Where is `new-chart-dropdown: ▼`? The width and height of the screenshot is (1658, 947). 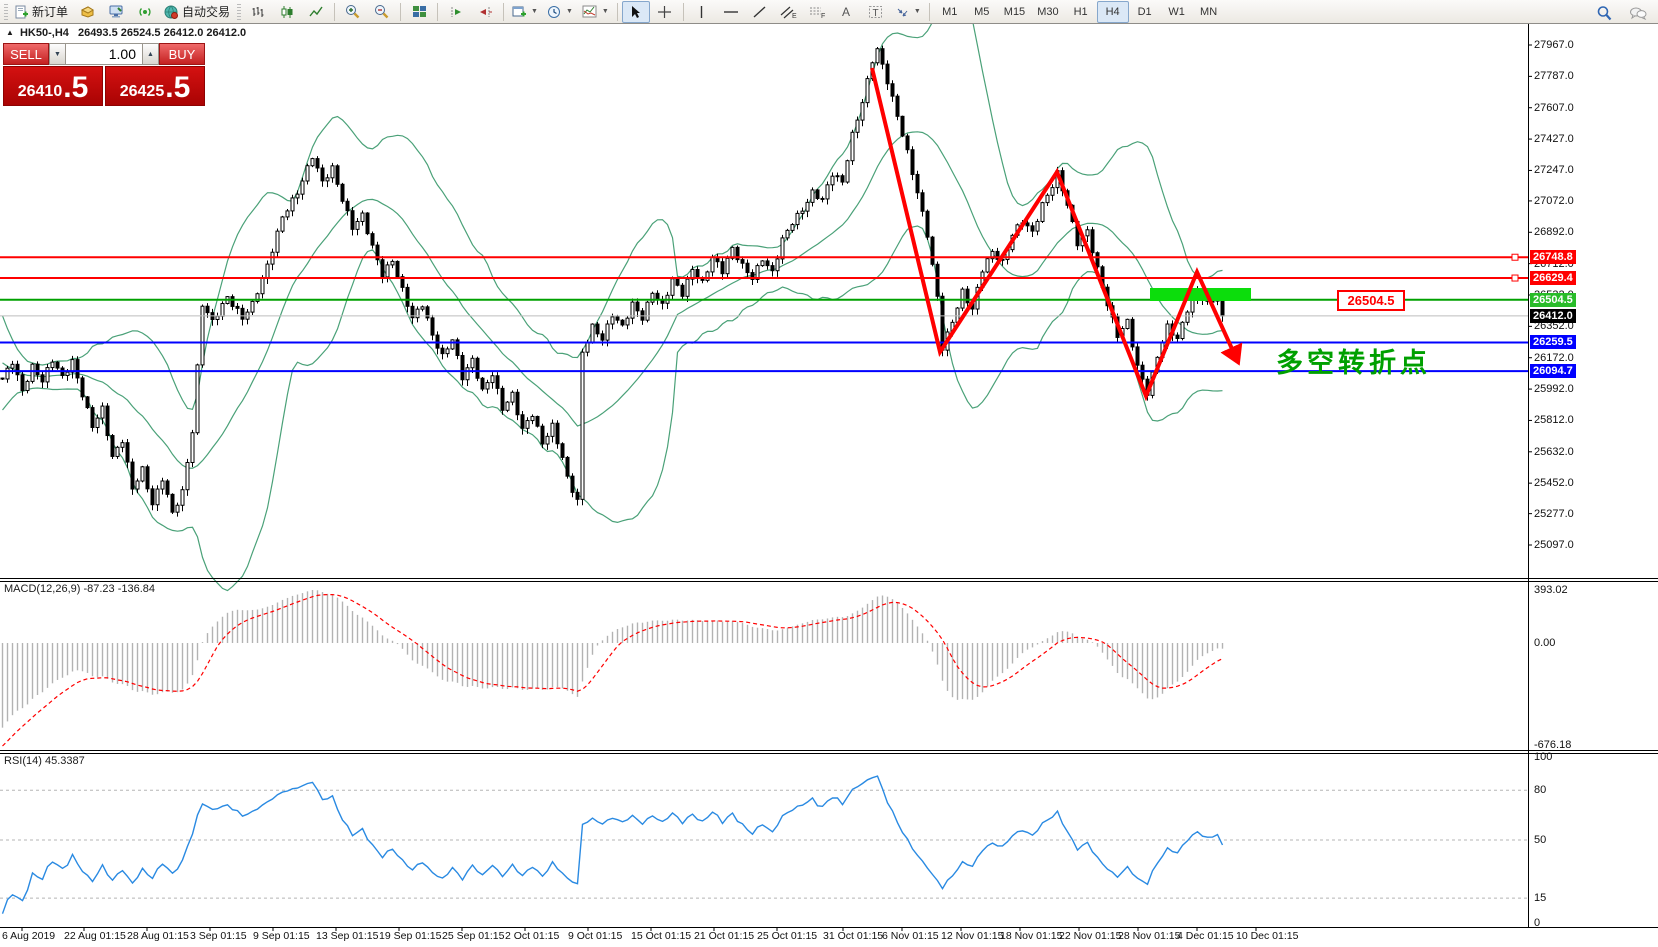
new-chart-dropdown: ▼ is located at coordinates (525, 12).